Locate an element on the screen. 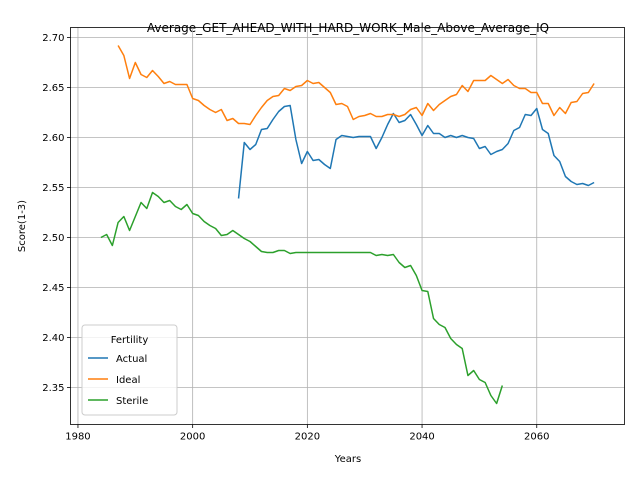 The width and height of the screenshot is (640, 480). y-tick-label: 2.65 is located at coordinates (53, 88).